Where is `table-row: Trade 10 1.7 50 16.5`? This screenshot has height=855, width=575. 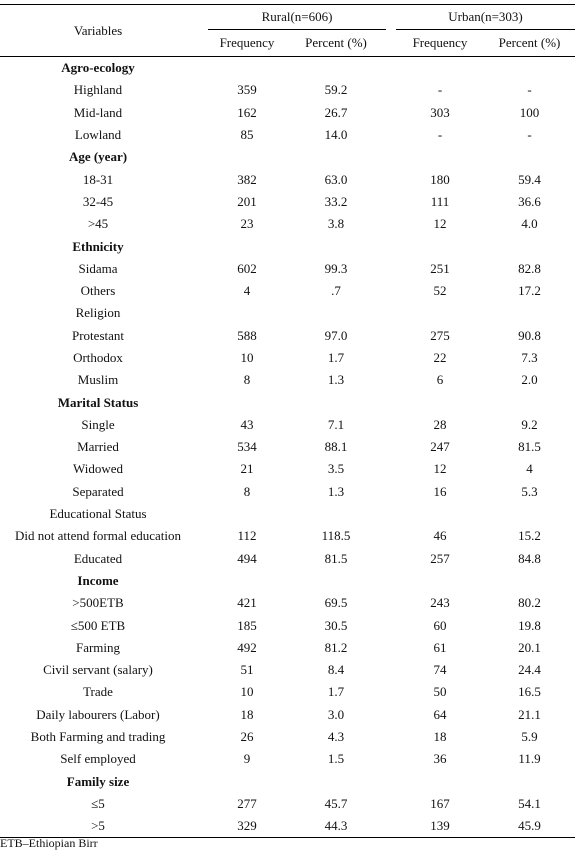 table-row: Trade 10 1.7 50 16.5 is located at coordinates (287, 692).